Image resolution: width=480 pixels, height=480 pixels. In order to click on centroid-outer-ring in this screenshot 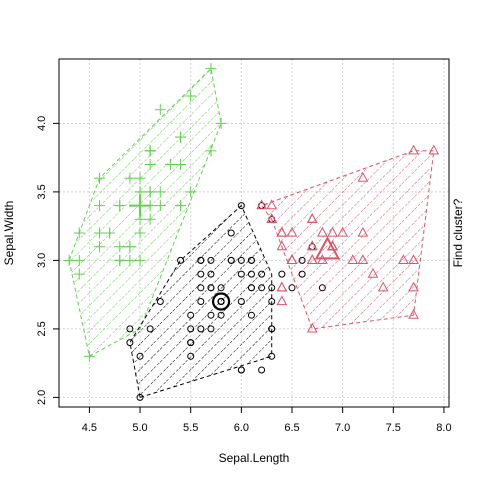, I will do `click(221, 301)`.